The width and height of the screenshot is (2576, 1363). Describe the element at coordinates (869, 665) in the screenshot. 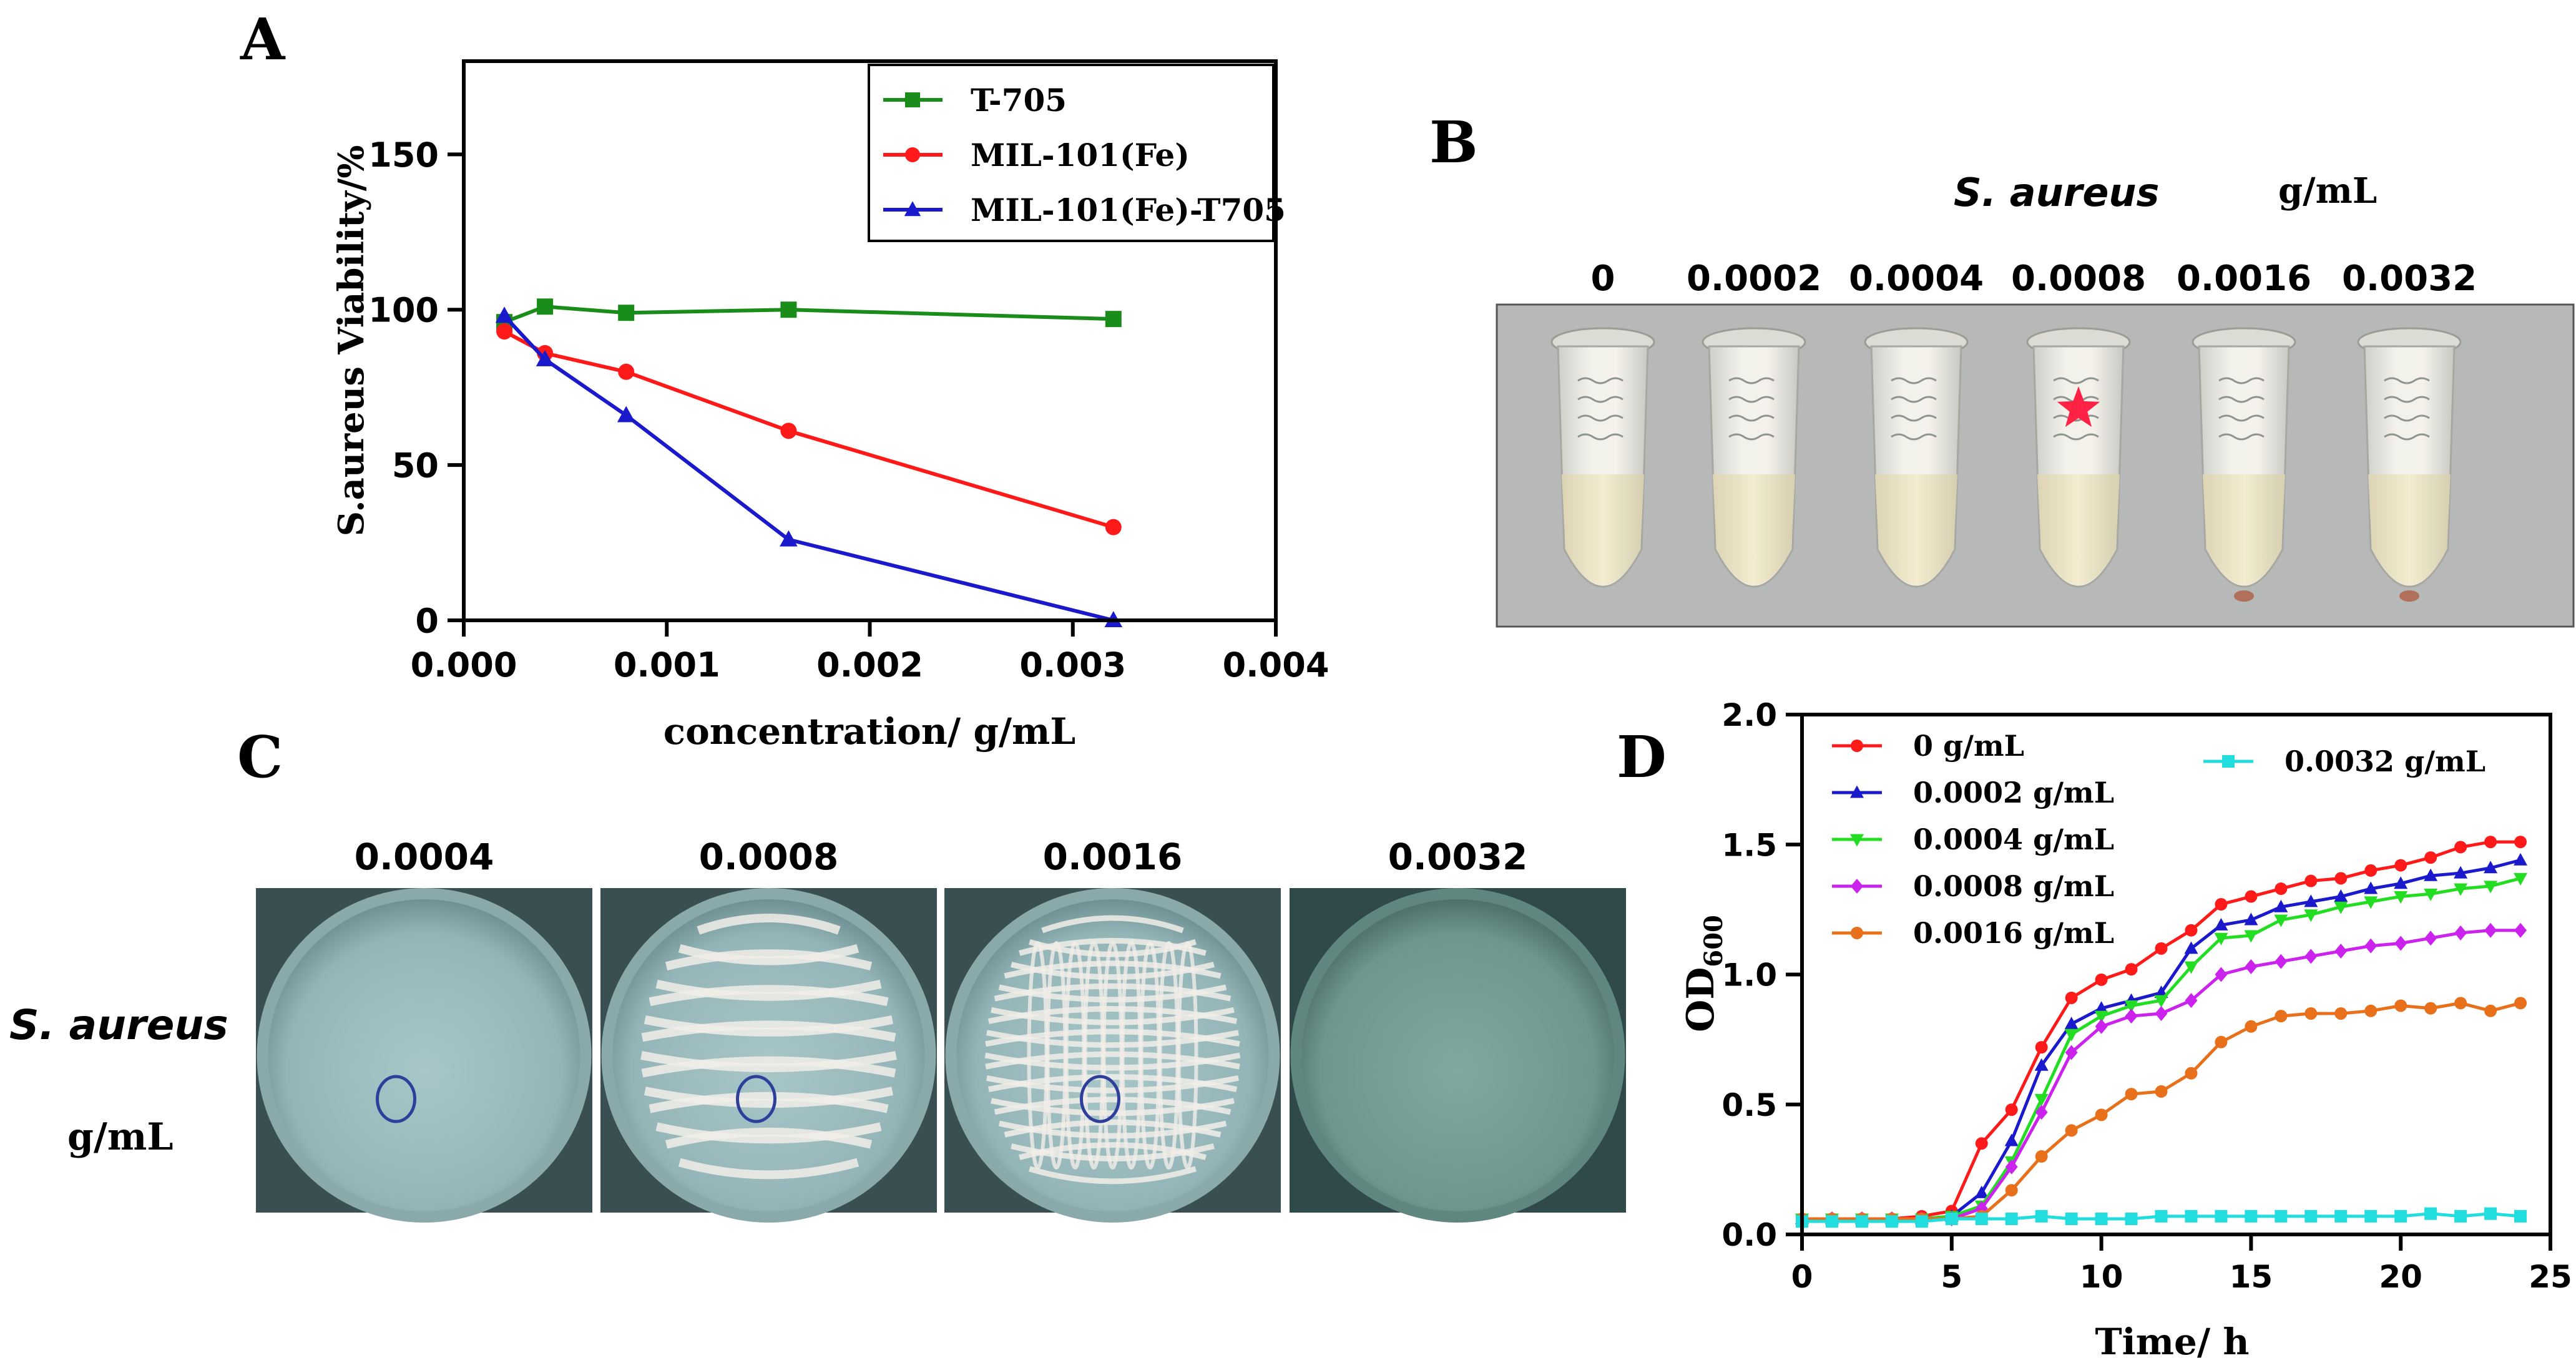

I see `x-tick-label: 0.002` at that location.